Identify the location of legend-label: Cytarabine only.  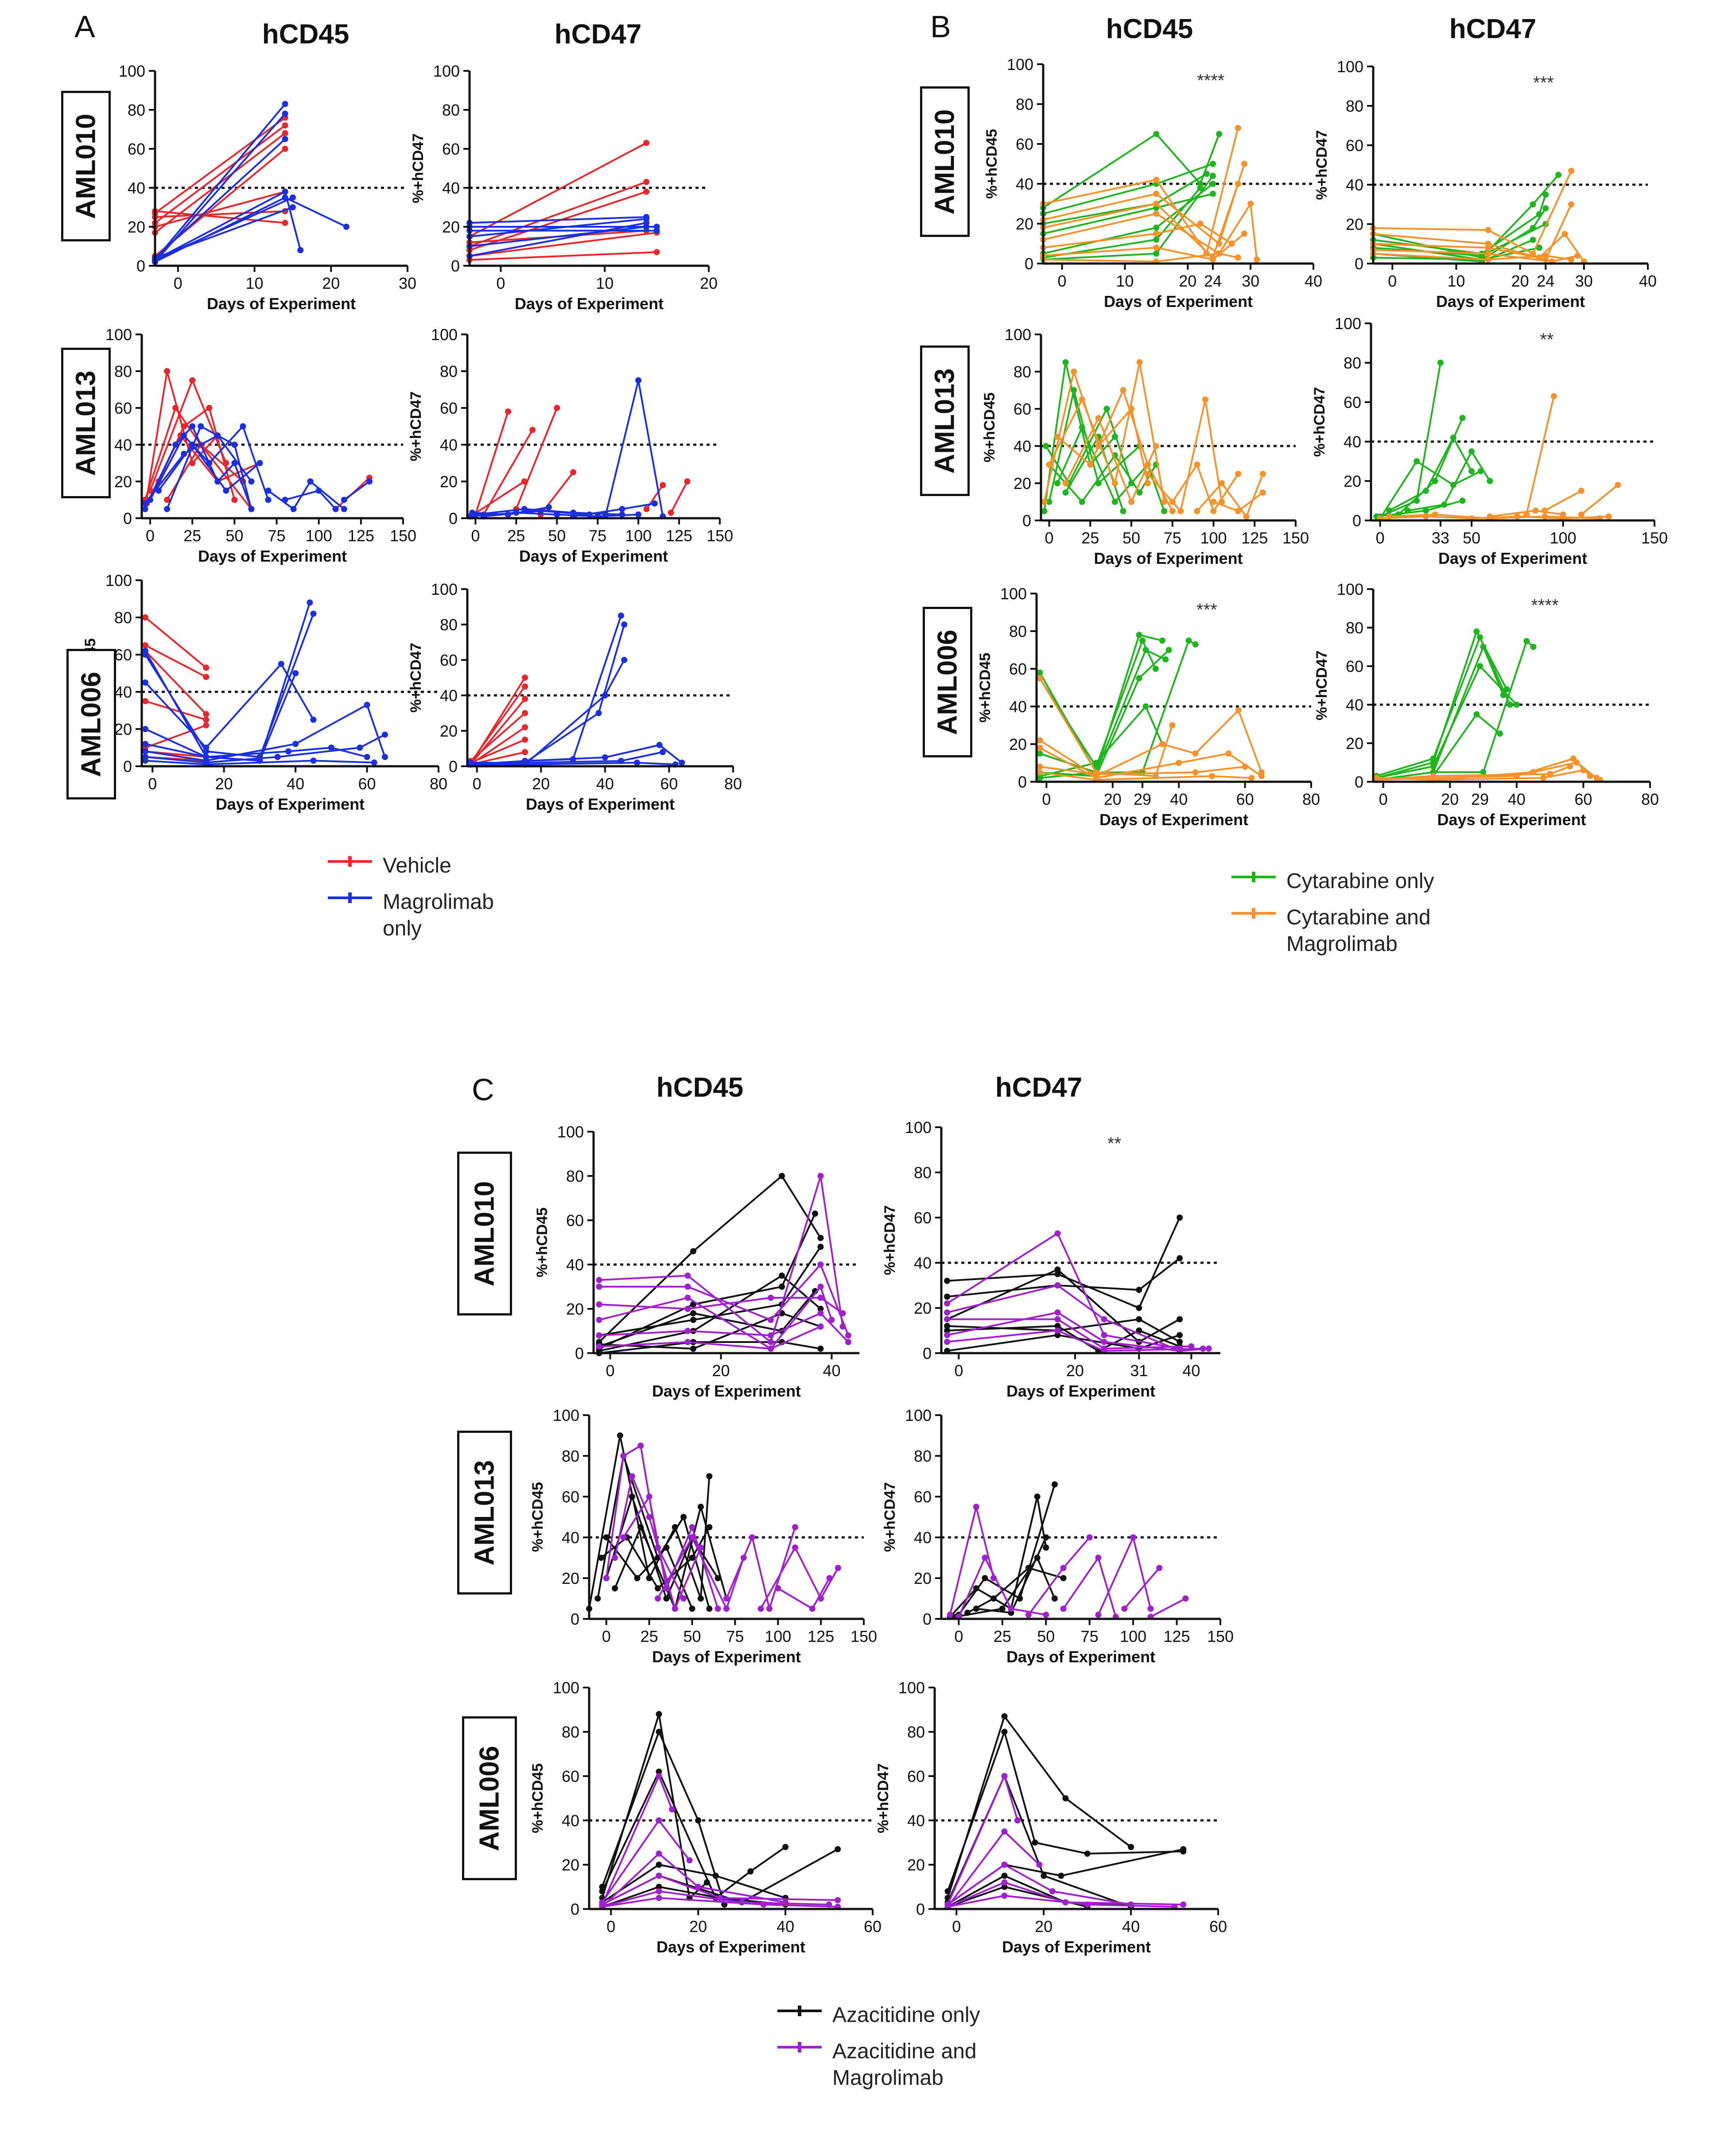
(1360, 881).